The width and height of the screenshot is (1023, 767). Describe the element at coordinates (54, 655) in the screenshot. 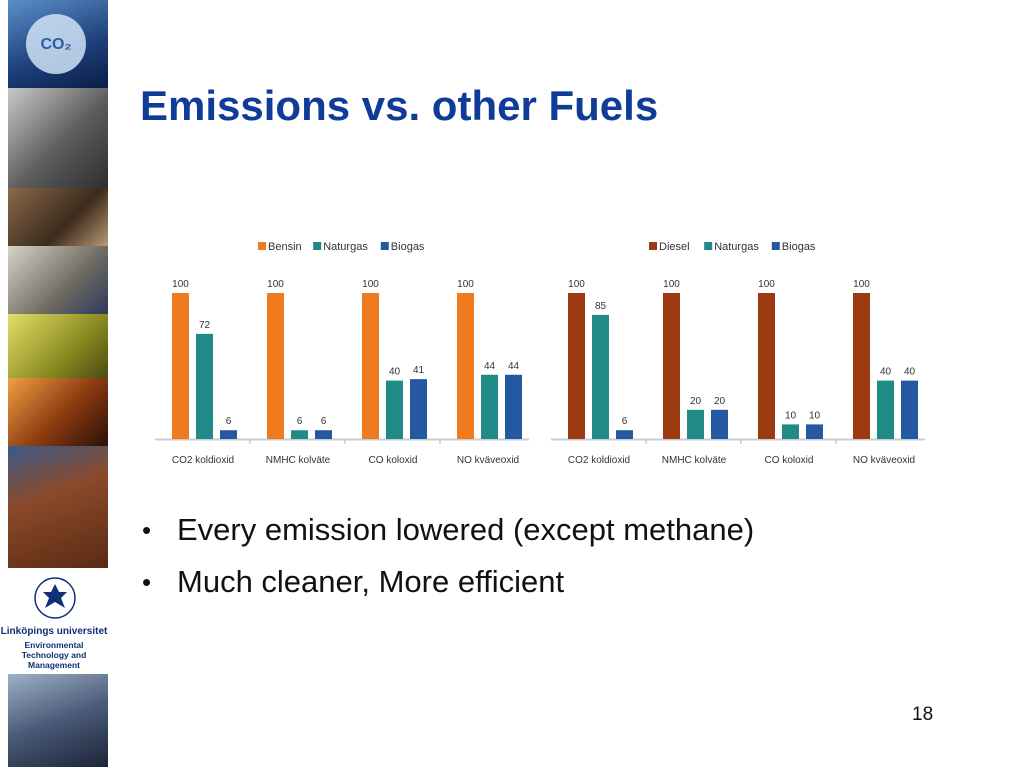

I see `department-name: Environmental Technology and Management` at that location.